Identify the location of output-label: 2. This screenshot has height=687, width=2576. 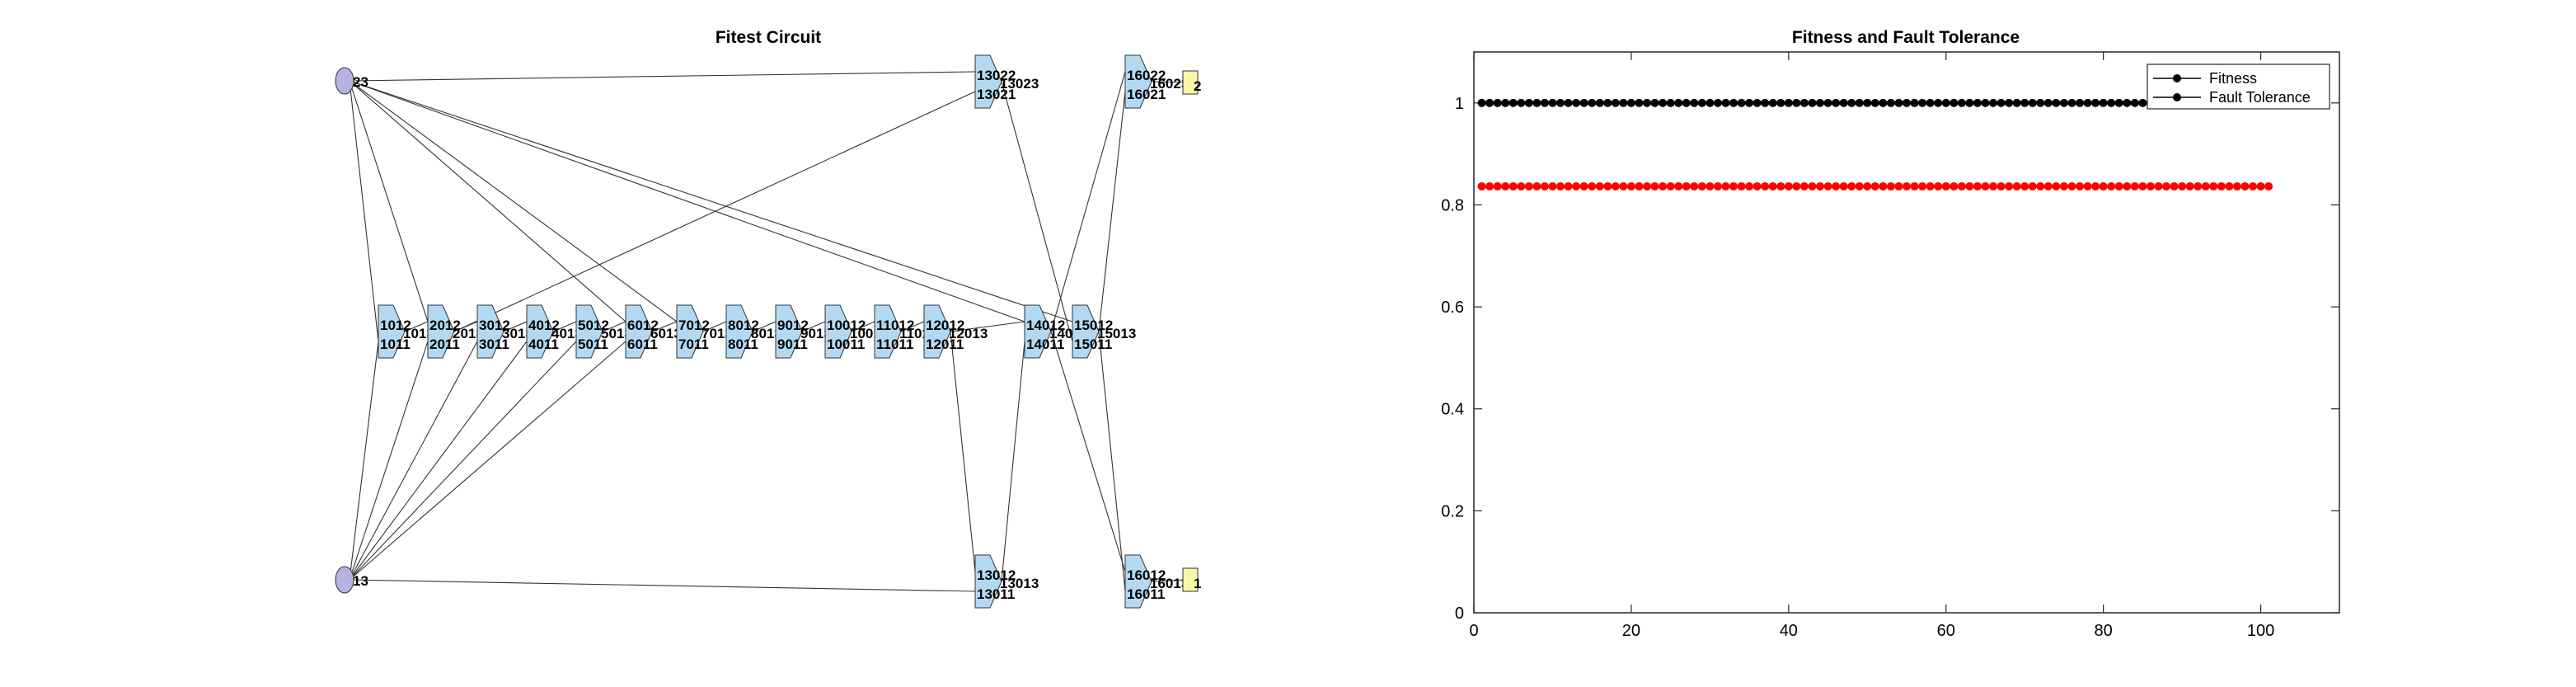
(1197, 86).